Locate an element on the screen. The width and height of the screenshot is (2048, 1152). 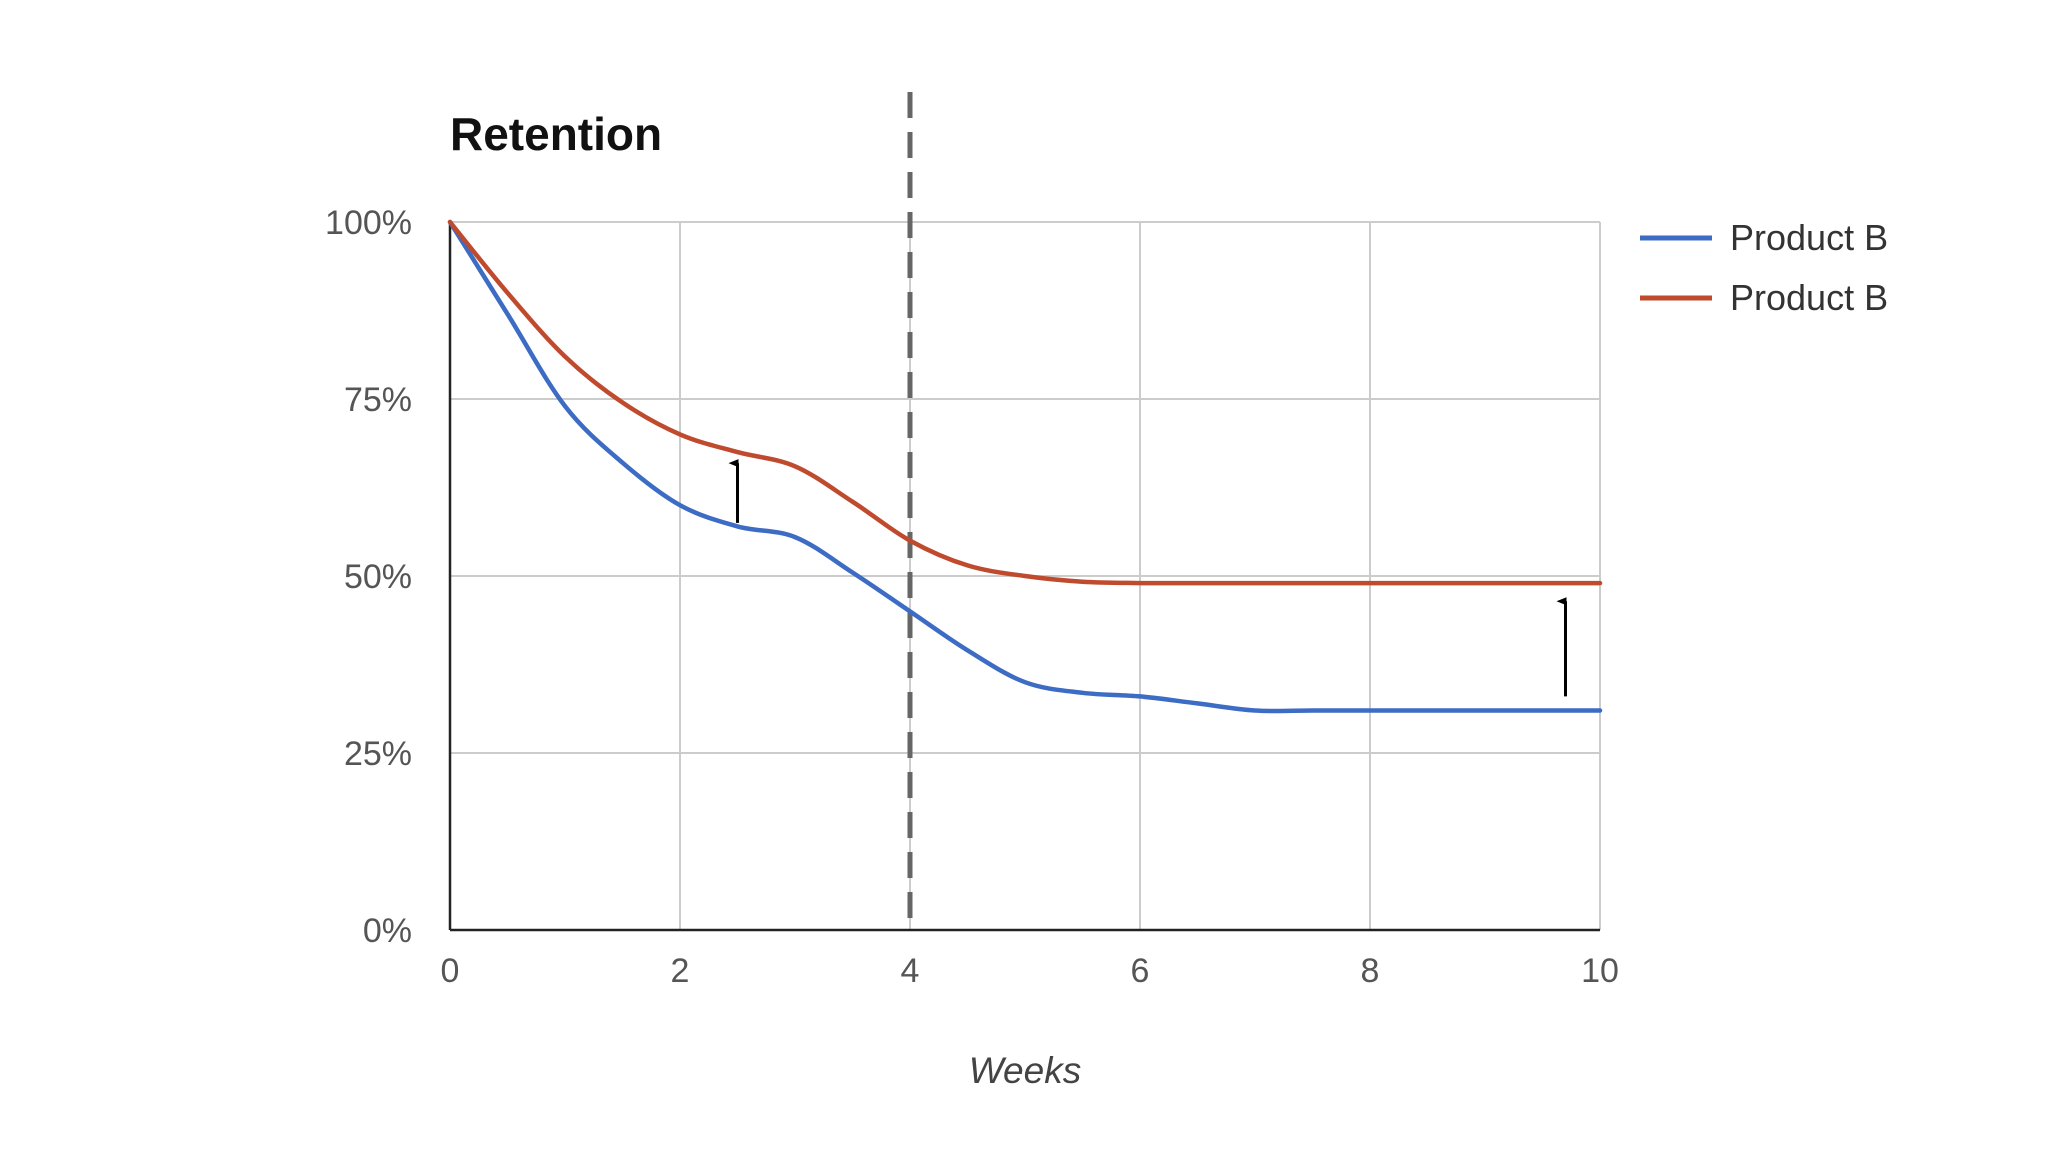
x-tick-label: 2 is located at coordinates (680, 971).